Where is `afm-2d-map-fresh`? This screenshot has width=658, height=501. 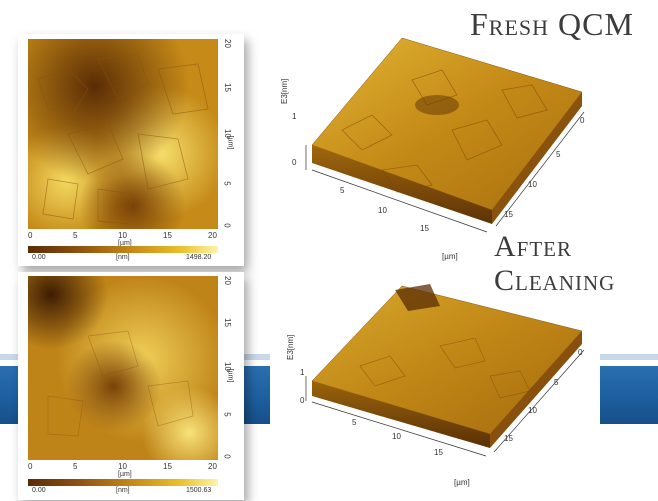 afm-2d-map-fresh is located at coordinates (123, 134).